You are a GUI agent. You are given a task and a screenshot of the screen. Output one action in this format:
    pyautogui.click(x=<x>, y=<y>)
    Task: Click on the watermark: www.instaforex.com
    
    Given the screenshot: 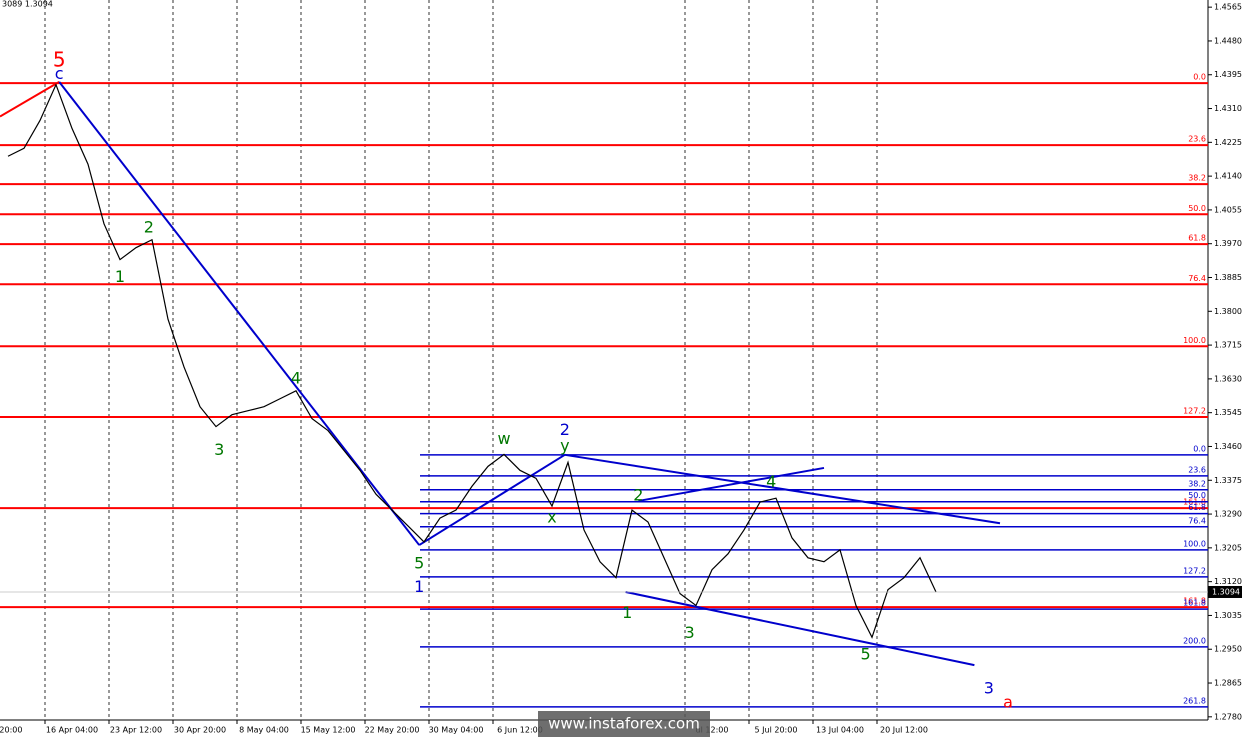 What is the action you would take?
    pyautogui.click(x=624, y=724)
    